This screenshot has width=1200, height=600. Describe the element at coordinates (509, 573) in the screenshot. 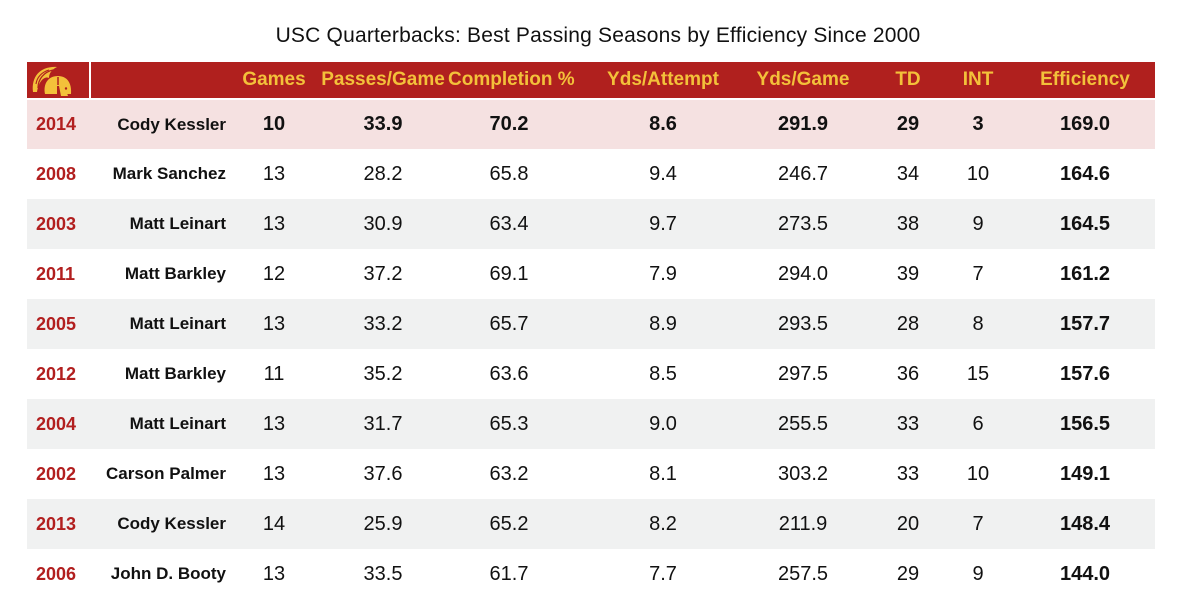

I see `completion-pct-cell: 61.7` at that location.